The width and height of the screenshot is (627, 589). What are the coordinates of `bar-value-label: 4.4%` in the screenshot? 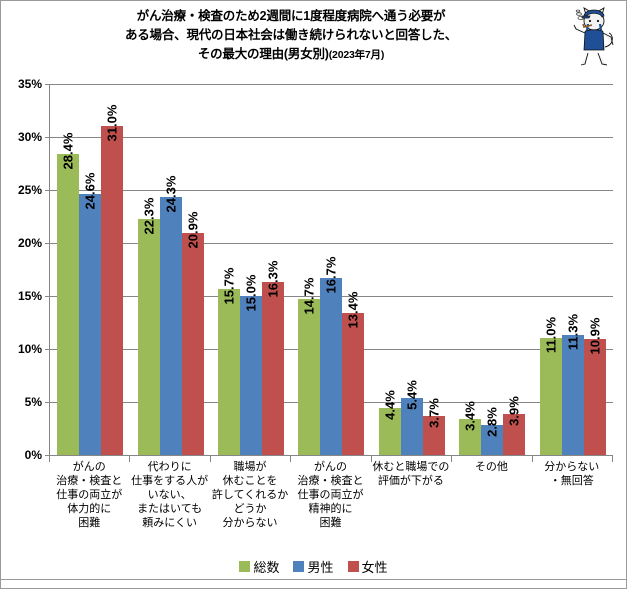 It's located at (387, 406).